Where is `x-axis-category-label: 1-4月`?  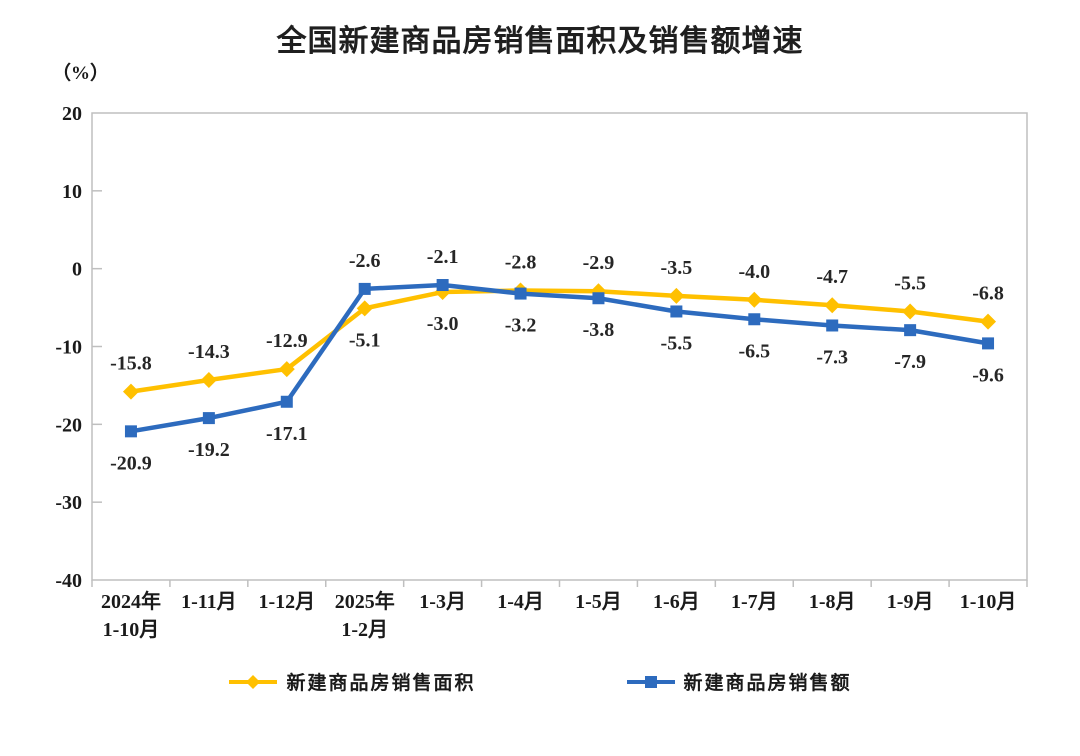 x-axis-category-label: 1-4月 is located at coordinates (520, 602).